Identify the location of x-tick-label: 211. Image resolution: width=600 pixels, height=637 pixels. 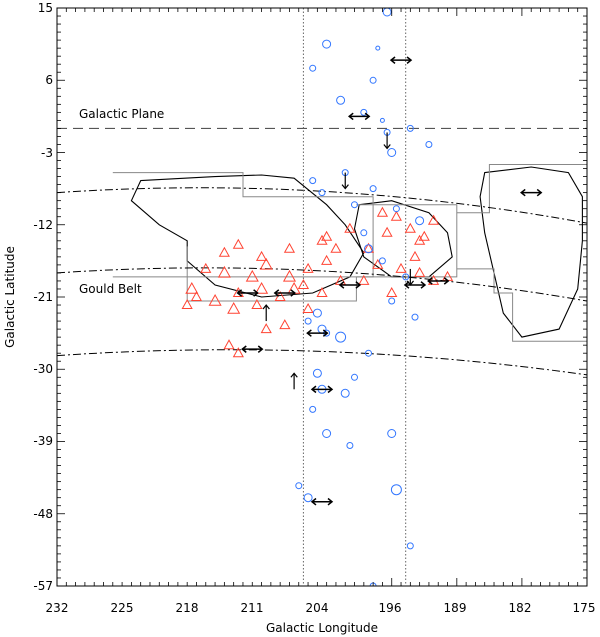
(252, 608).